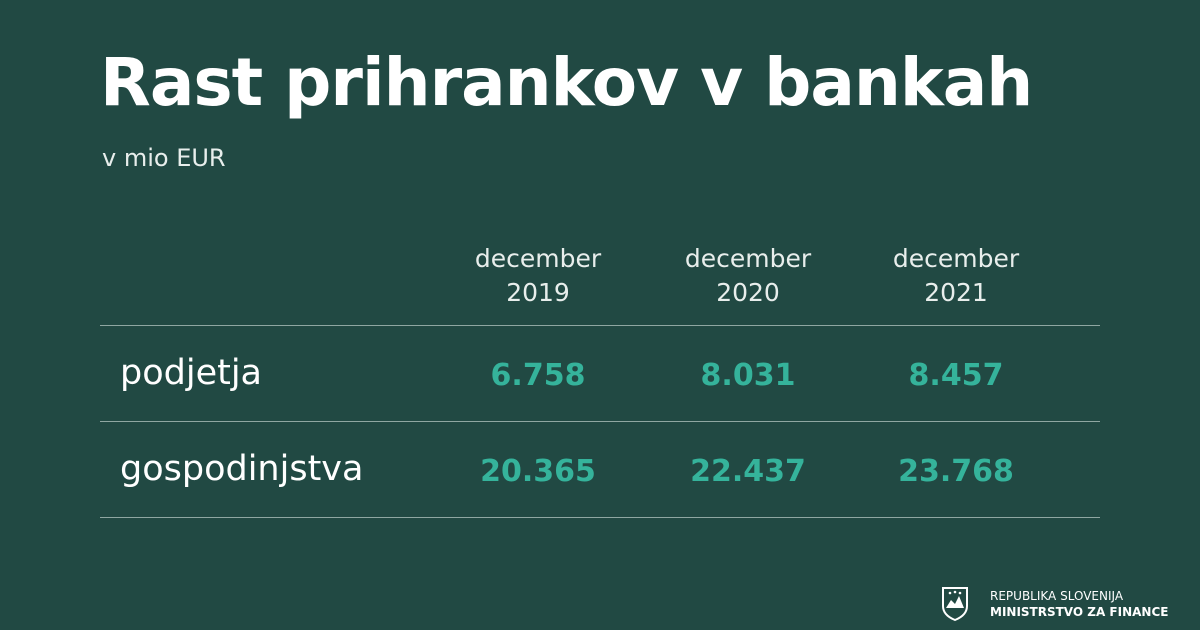 This screenshot has height=630, width=1200. I want to click on column-header-line: 2021, so click(956, 292).